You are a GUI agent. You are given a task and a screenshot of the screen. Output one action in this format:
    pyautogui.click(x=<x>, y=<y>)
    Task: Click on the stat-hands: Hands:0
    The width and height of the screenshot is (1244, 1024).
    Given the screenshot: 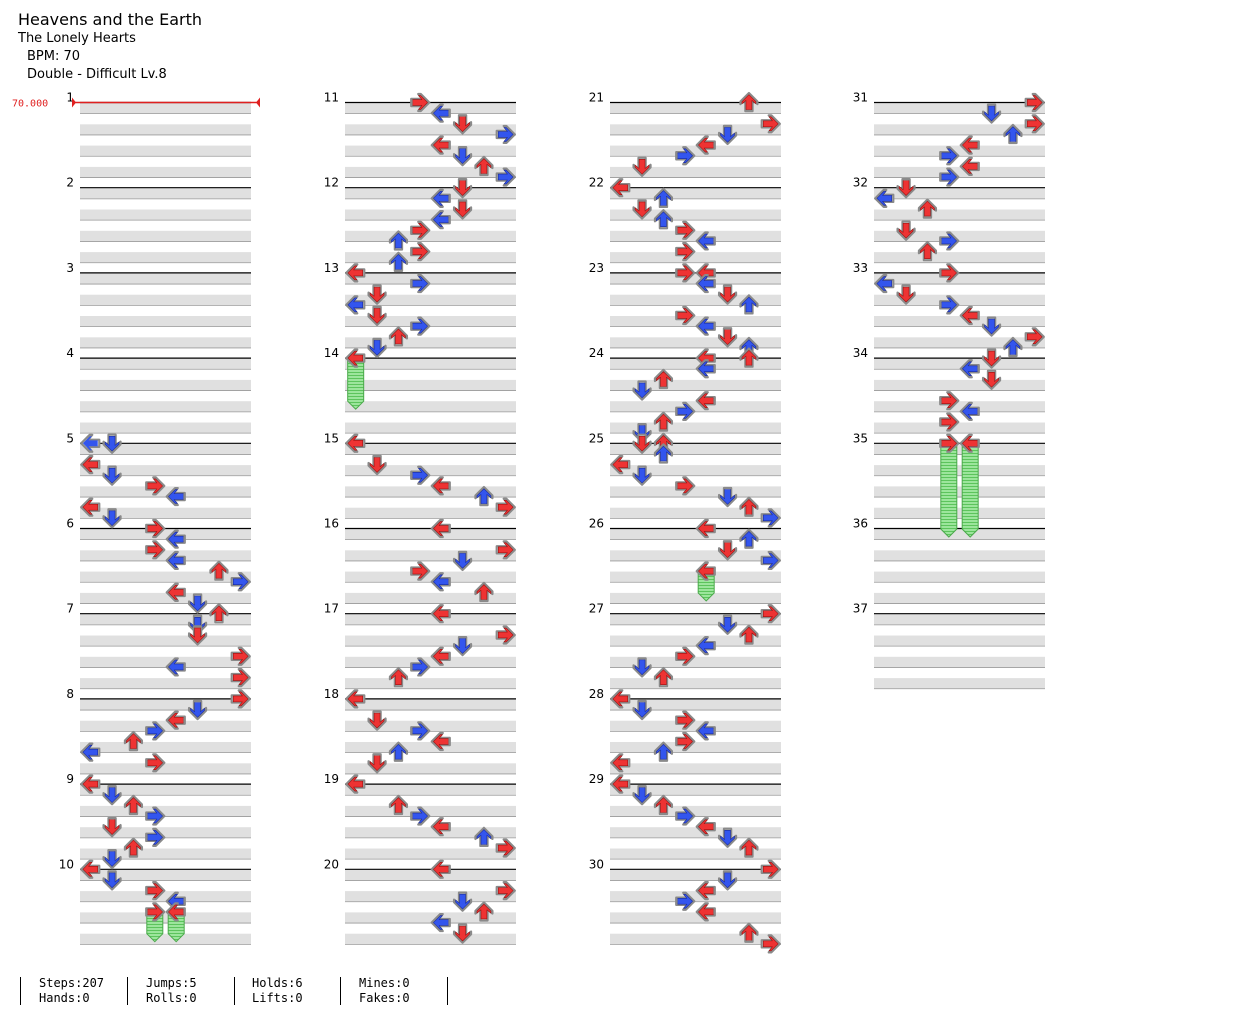 What is the action you would take?
    pyautogui.click(x=64, y=998)
    